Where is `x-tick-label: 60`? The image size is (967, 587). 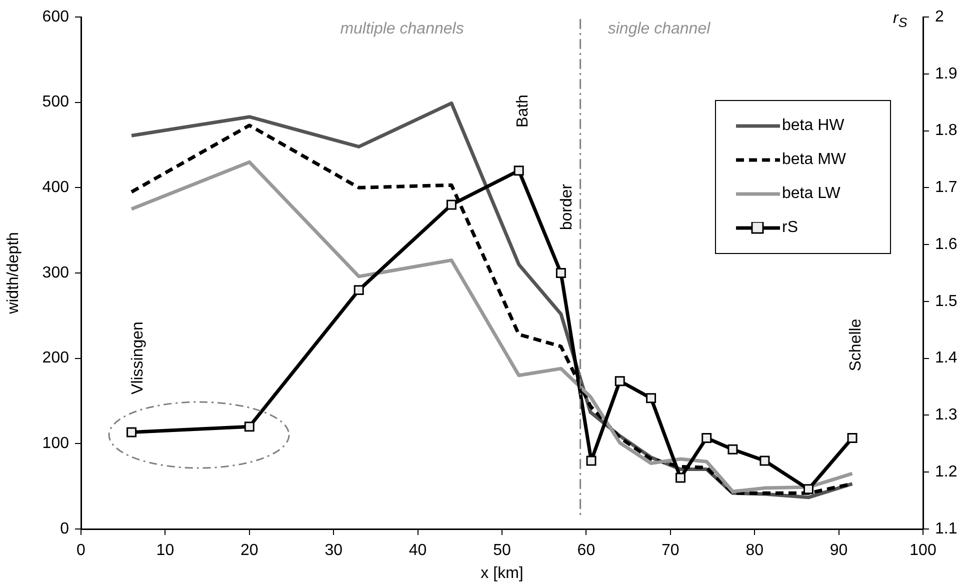
x-tick-label: 60 is located at coordinates (586, 551).